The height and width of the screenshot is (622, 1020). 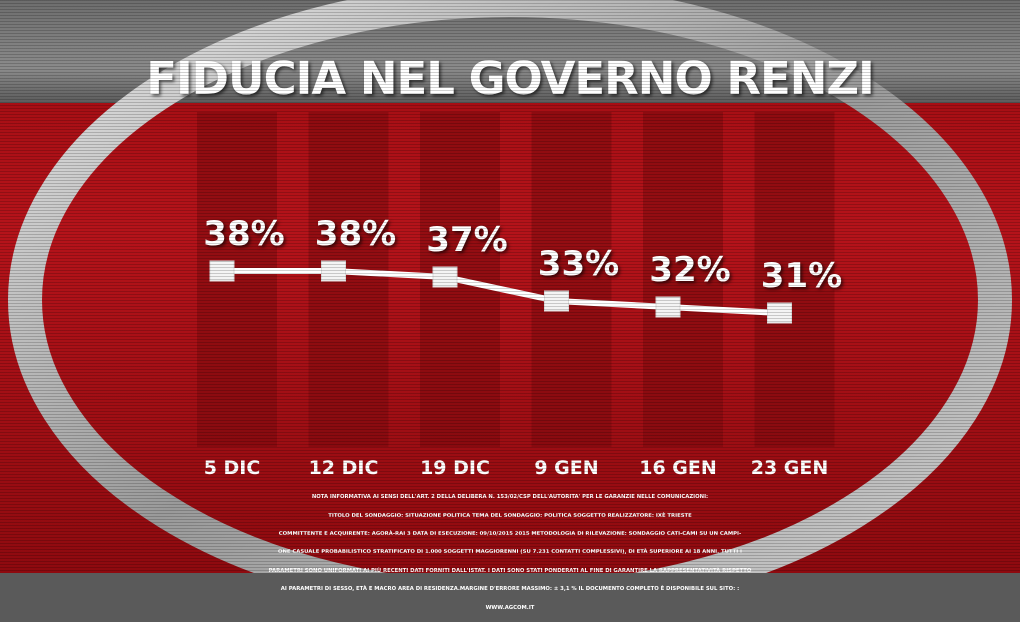 What do you see at coordinates (578, 264) in the screenshot?
I see `data-label: 33%` at bounding box center [578, 264].